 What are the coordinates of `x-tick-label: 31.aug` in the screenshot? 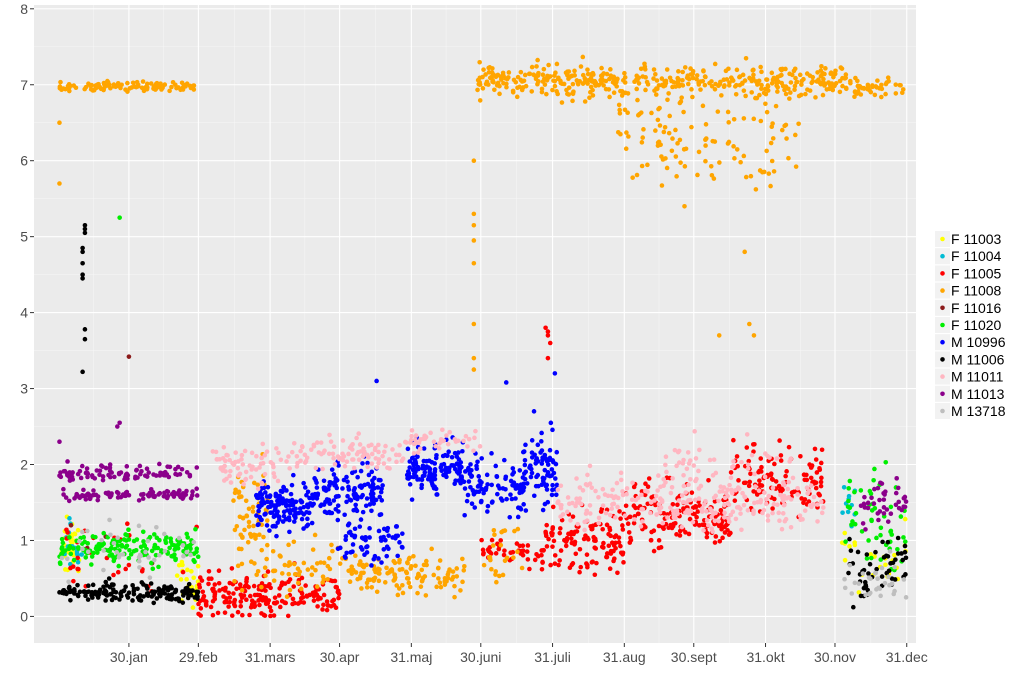 It's located at (624, 657).